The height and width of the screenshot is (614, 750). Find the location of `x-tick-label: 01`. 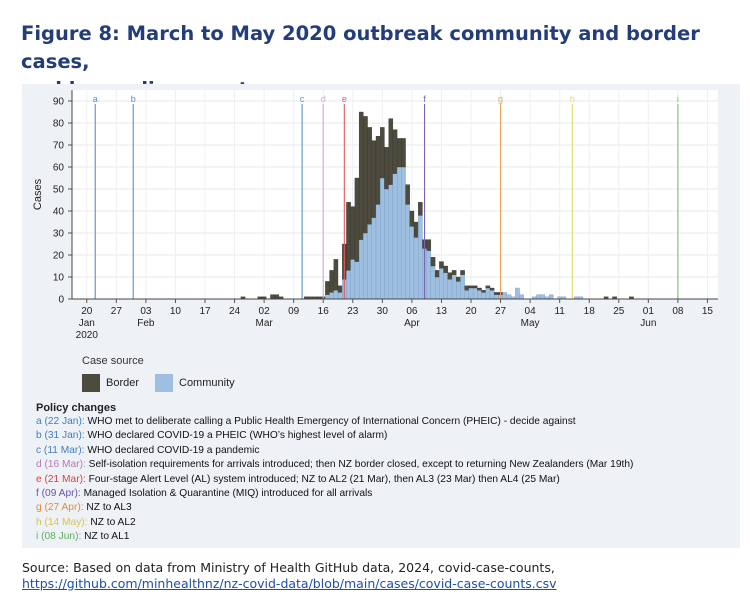

x-tick-label: 01 is located at coordinates (649, 311).